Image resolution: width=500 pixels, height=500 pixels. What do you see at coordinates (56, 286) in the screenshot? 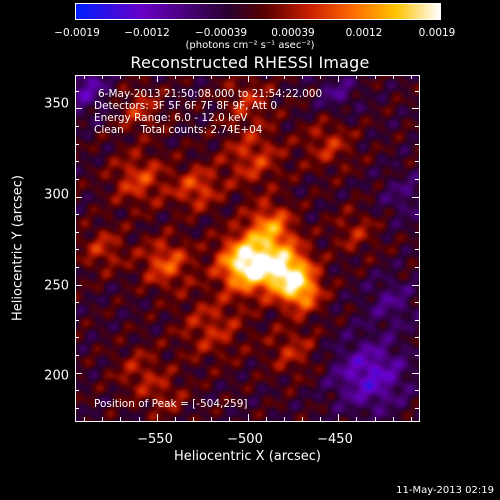
I see `y-tick-label-250: 250` at bounding box center [56, 286].